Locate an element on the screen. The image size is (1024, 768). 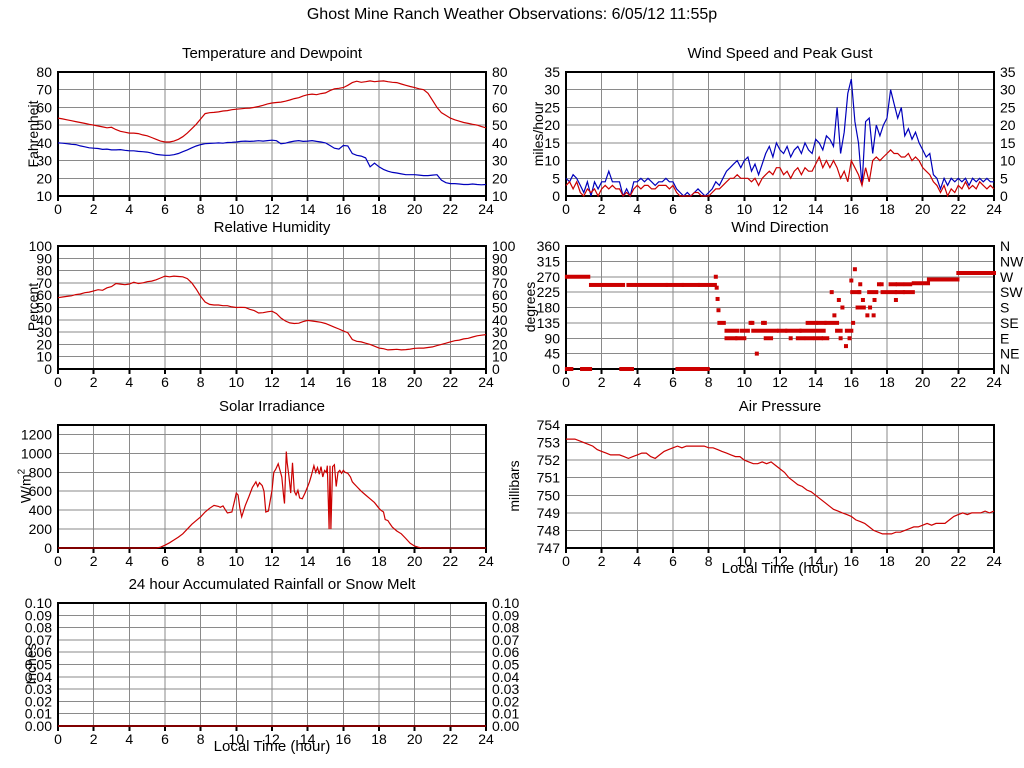
x-axis-label: Local Time (hour) is located at coordinates (272, 746).